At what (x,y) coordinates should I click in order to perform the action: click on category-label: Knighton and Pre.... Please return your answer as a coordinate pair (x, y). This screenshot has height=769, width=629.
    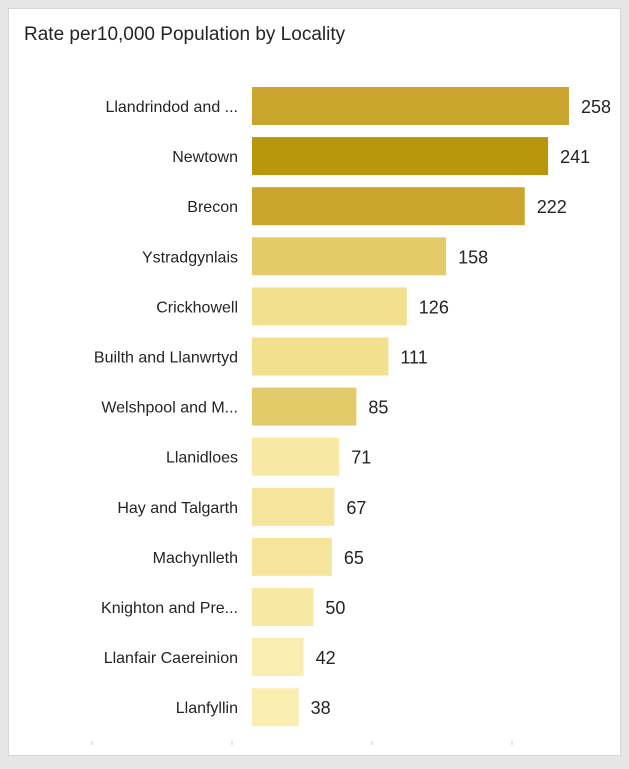
    Looking at the image, I should click on (169, 608).